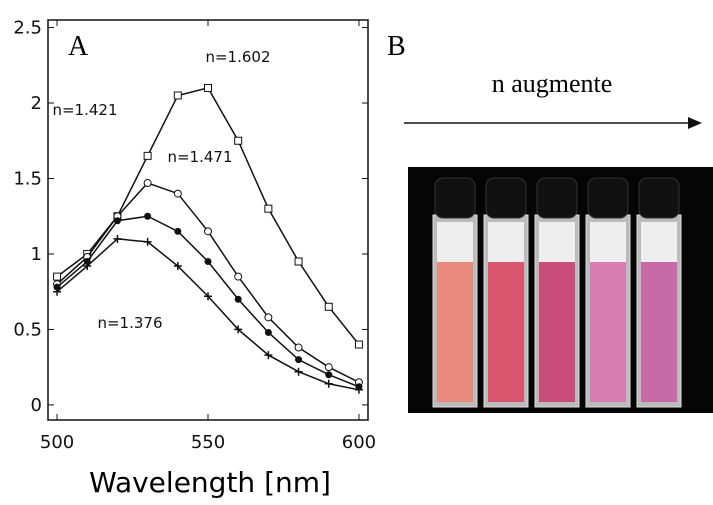  What do you see at coordinates (199, 157) in the screenshot?
I see `series-label: n=1.471` at bounding box center [199, 157].